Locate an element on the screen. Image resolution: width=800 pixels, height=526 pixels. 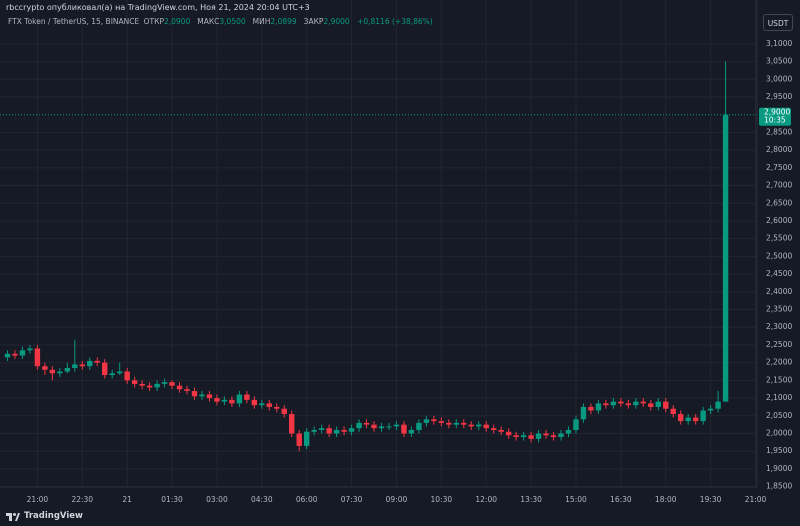
y-tick-label: 2,7500 is located at coordinates (779, 167).